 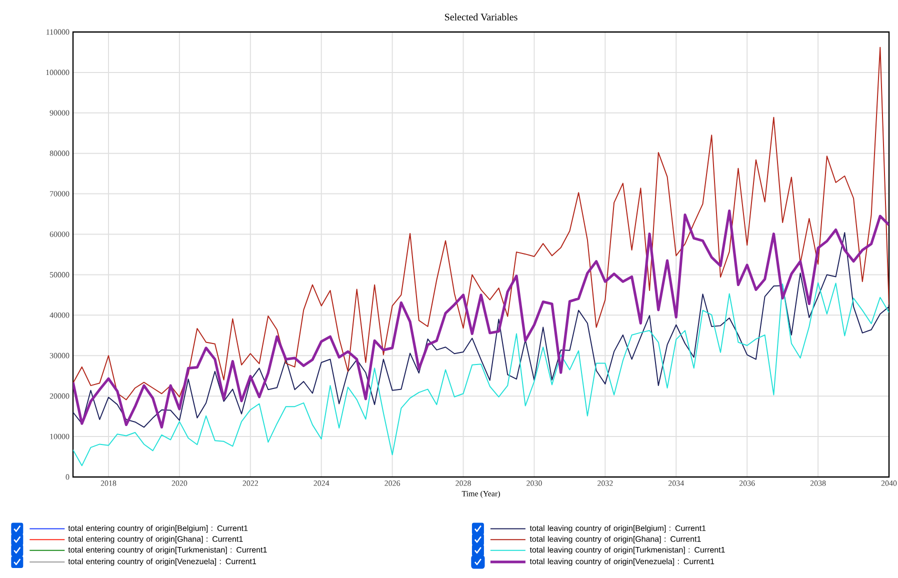 I want to click on chart-title: Selected Variables, so click(x=481, y=16).